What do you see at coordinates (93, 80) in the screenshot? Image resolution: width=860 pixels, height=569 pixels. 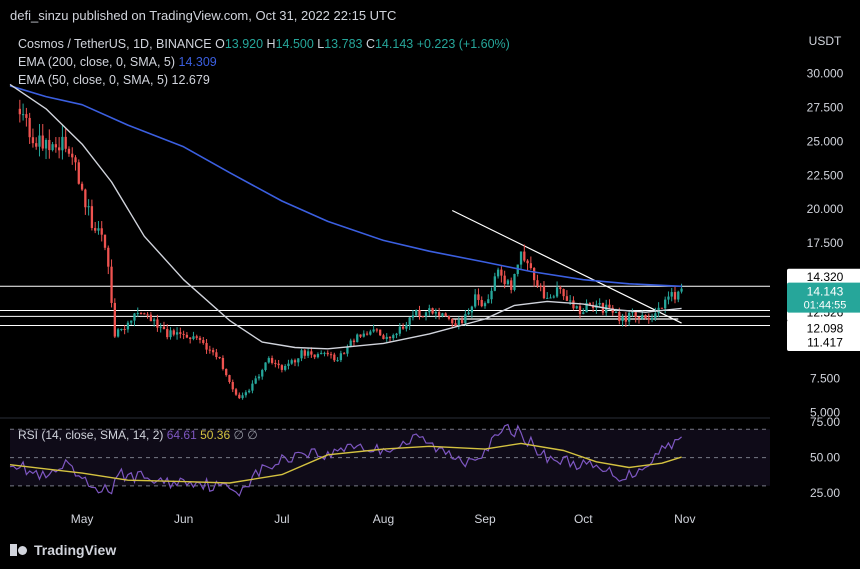 I see `ema50-label: EMA (50, close, 0, SMA, 5)` at bounding box center [93, 80].